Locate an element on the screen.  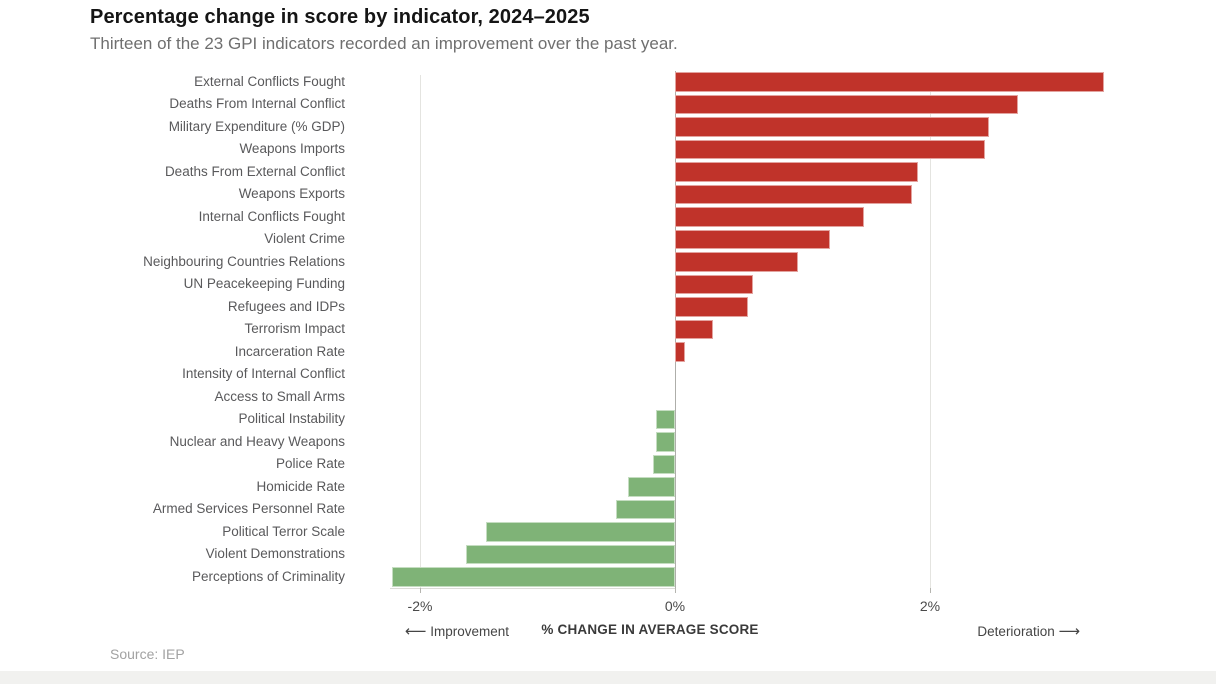
category-label: Refugees and IDPs is located at coordinates (286, 306).